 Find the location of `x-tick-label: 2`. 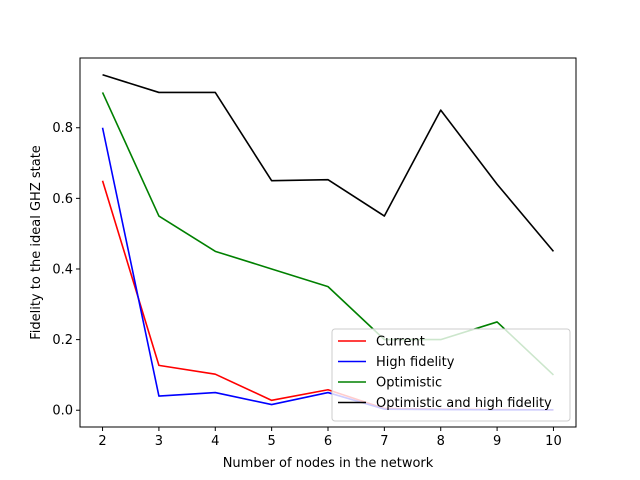

x-tick-label: 2 is located at coordinates (102, 441).